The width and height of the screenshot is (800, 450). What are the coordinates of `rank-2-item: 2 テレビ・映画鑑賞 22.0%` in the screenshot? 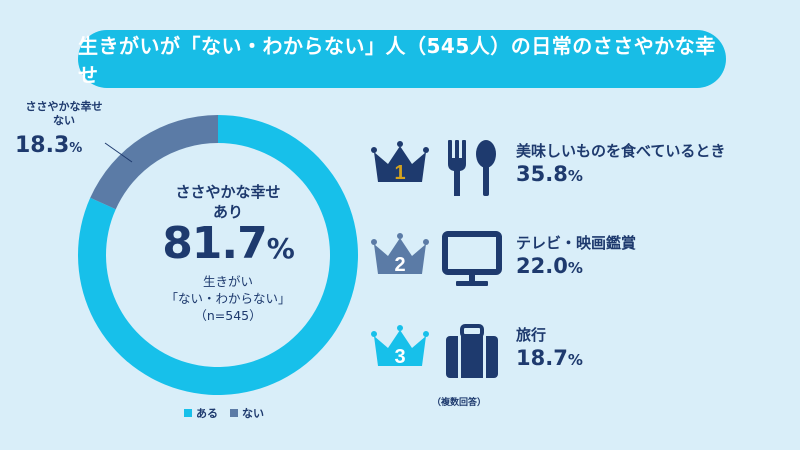 It's located at (580, 260).